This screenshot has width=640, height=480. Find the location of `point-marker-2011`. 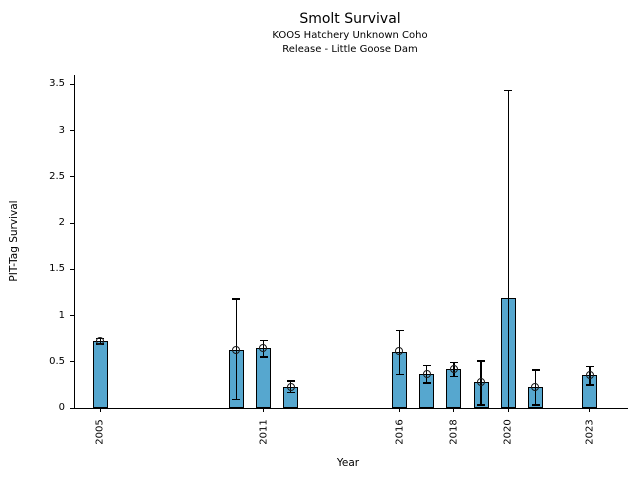

point-marker-2011 is located at coordinates (263, 347).